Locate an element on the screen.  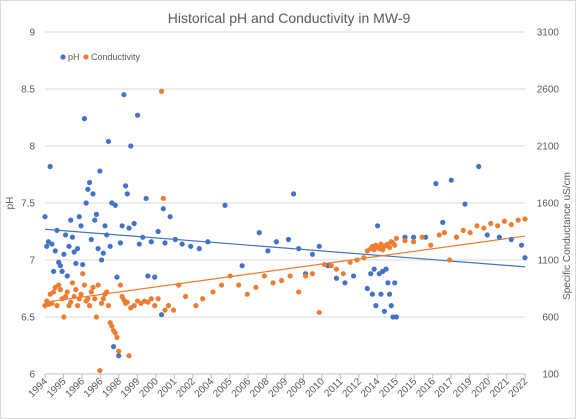
x-tick-label: 2021 is located at coordinates (500, 388).